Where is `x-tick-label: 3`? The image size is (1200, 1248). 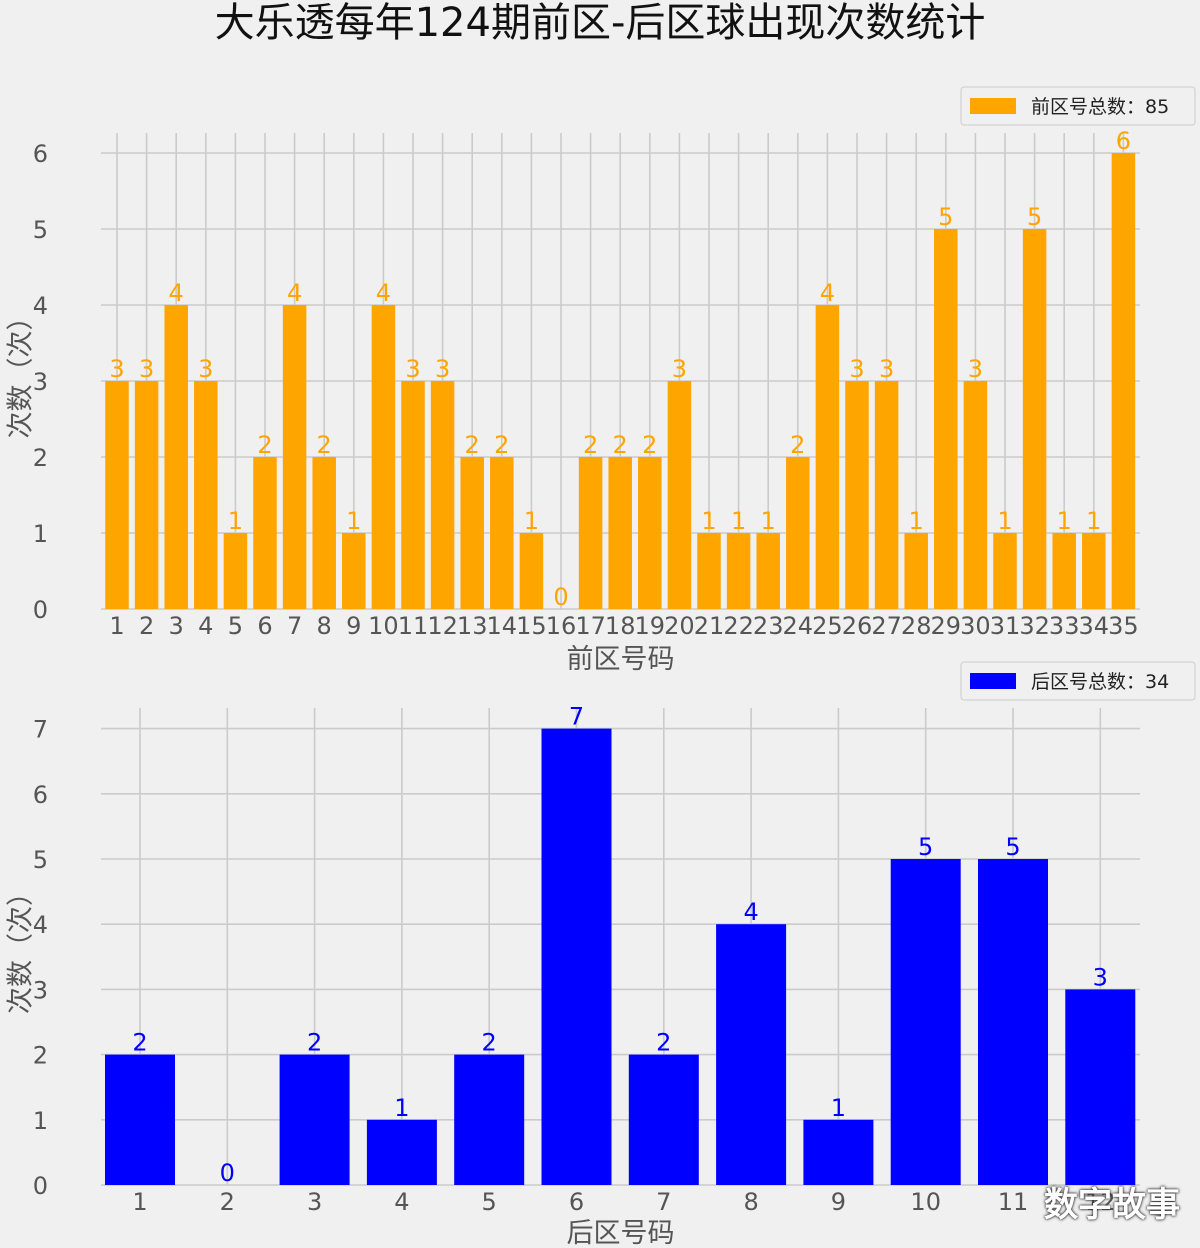
x-tick-label: 3 is located at coordinates (314, 1202).